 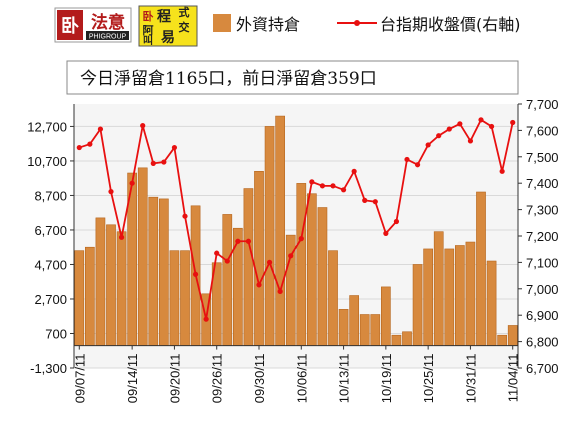 What do you see at coordinates (132, 379) in the screenshot?
I see `x-tick-label-1: 09/14/11` at bounding box center [132, 379].